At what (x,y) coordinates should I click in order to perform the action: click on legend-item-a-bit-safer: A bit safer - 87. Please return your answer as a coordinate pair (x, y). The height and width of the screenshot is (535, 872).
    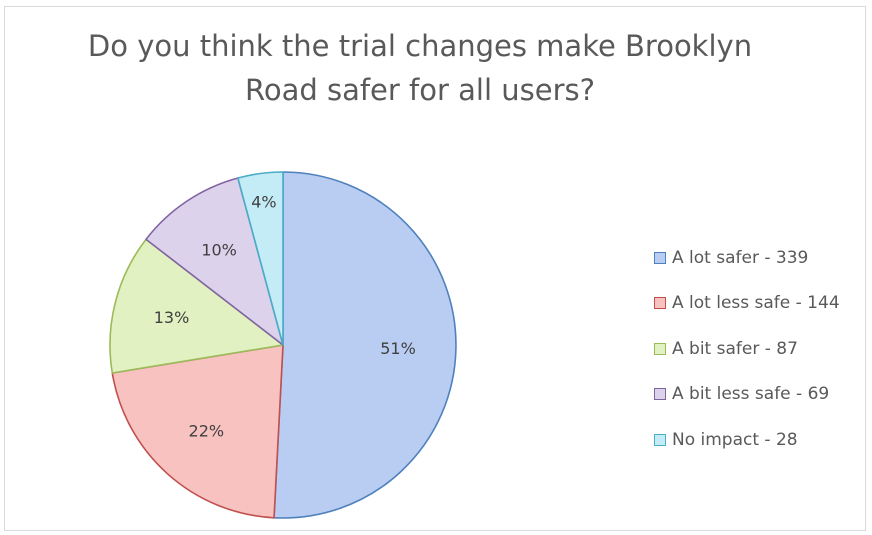
    Looking at the image, I should click on (747, 348).